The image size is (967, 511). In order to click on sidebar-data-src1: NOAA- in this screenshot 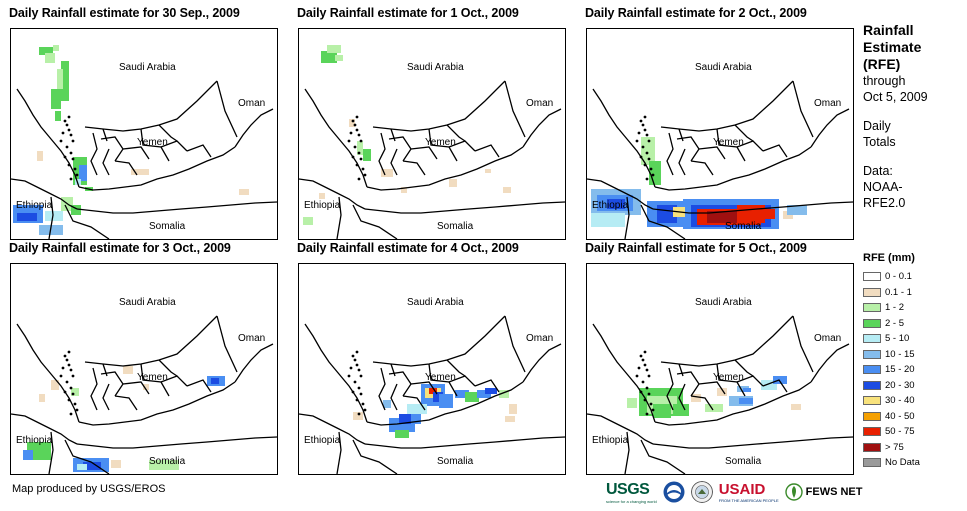, I will do `click(883, 187)`.